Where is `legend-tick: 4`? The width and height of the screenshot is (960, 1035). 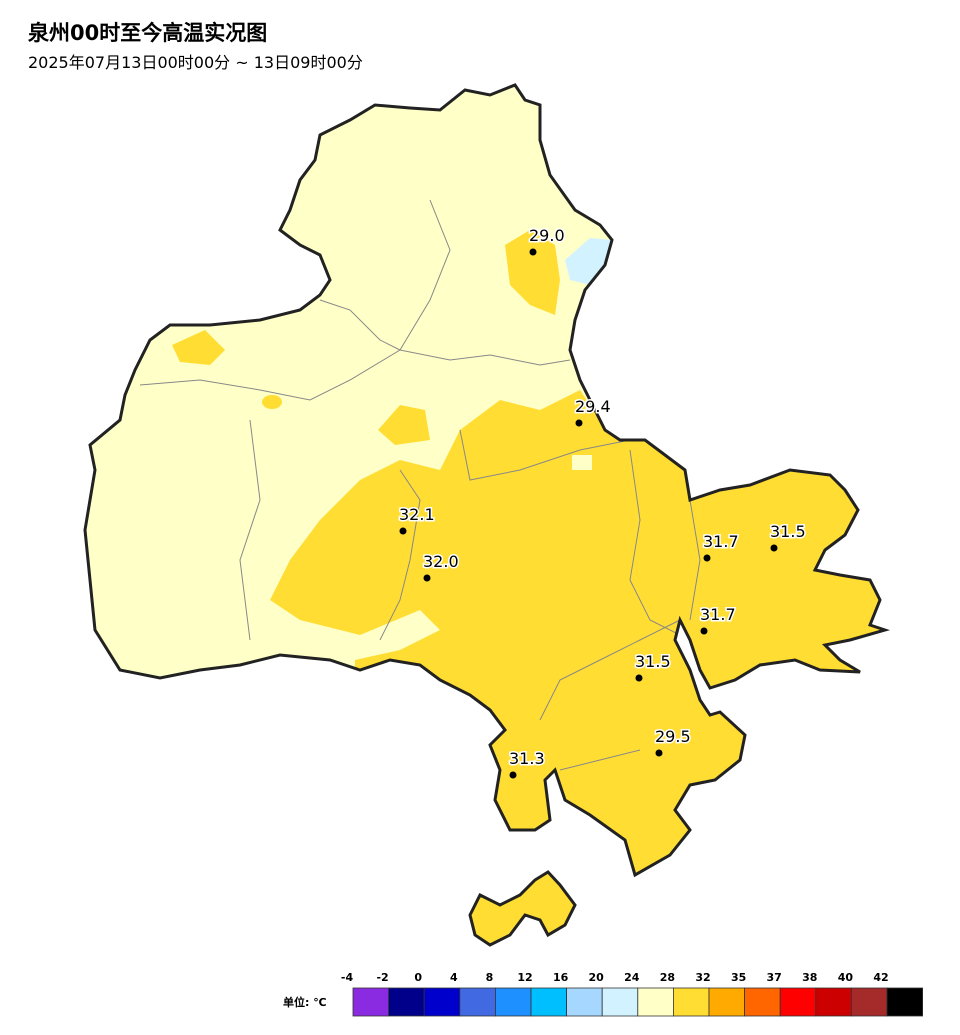 legend-tick: 4 is located at coordinates (454, 977).